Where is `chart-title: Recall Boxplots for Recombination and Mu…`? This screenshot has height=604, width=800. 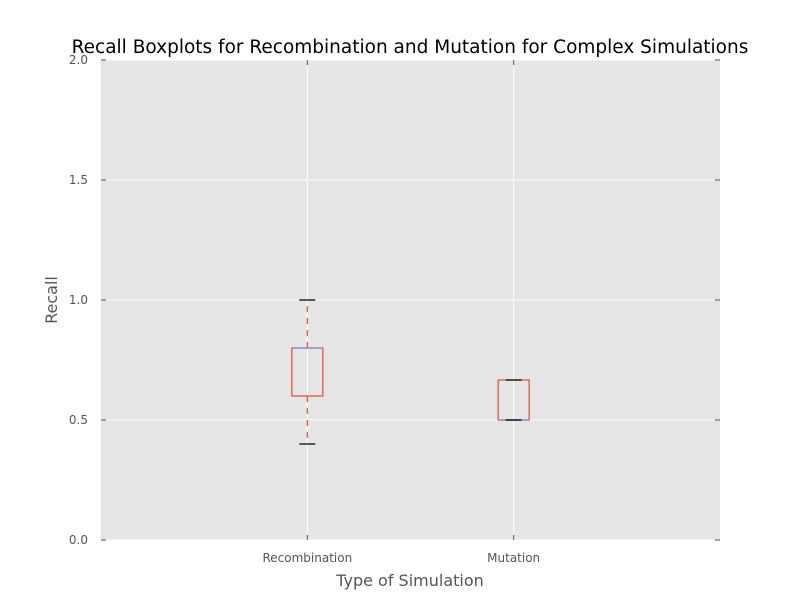 chart-title: Recall Boxplots for Recombination and Mu… is located at coordinates (410, 47).